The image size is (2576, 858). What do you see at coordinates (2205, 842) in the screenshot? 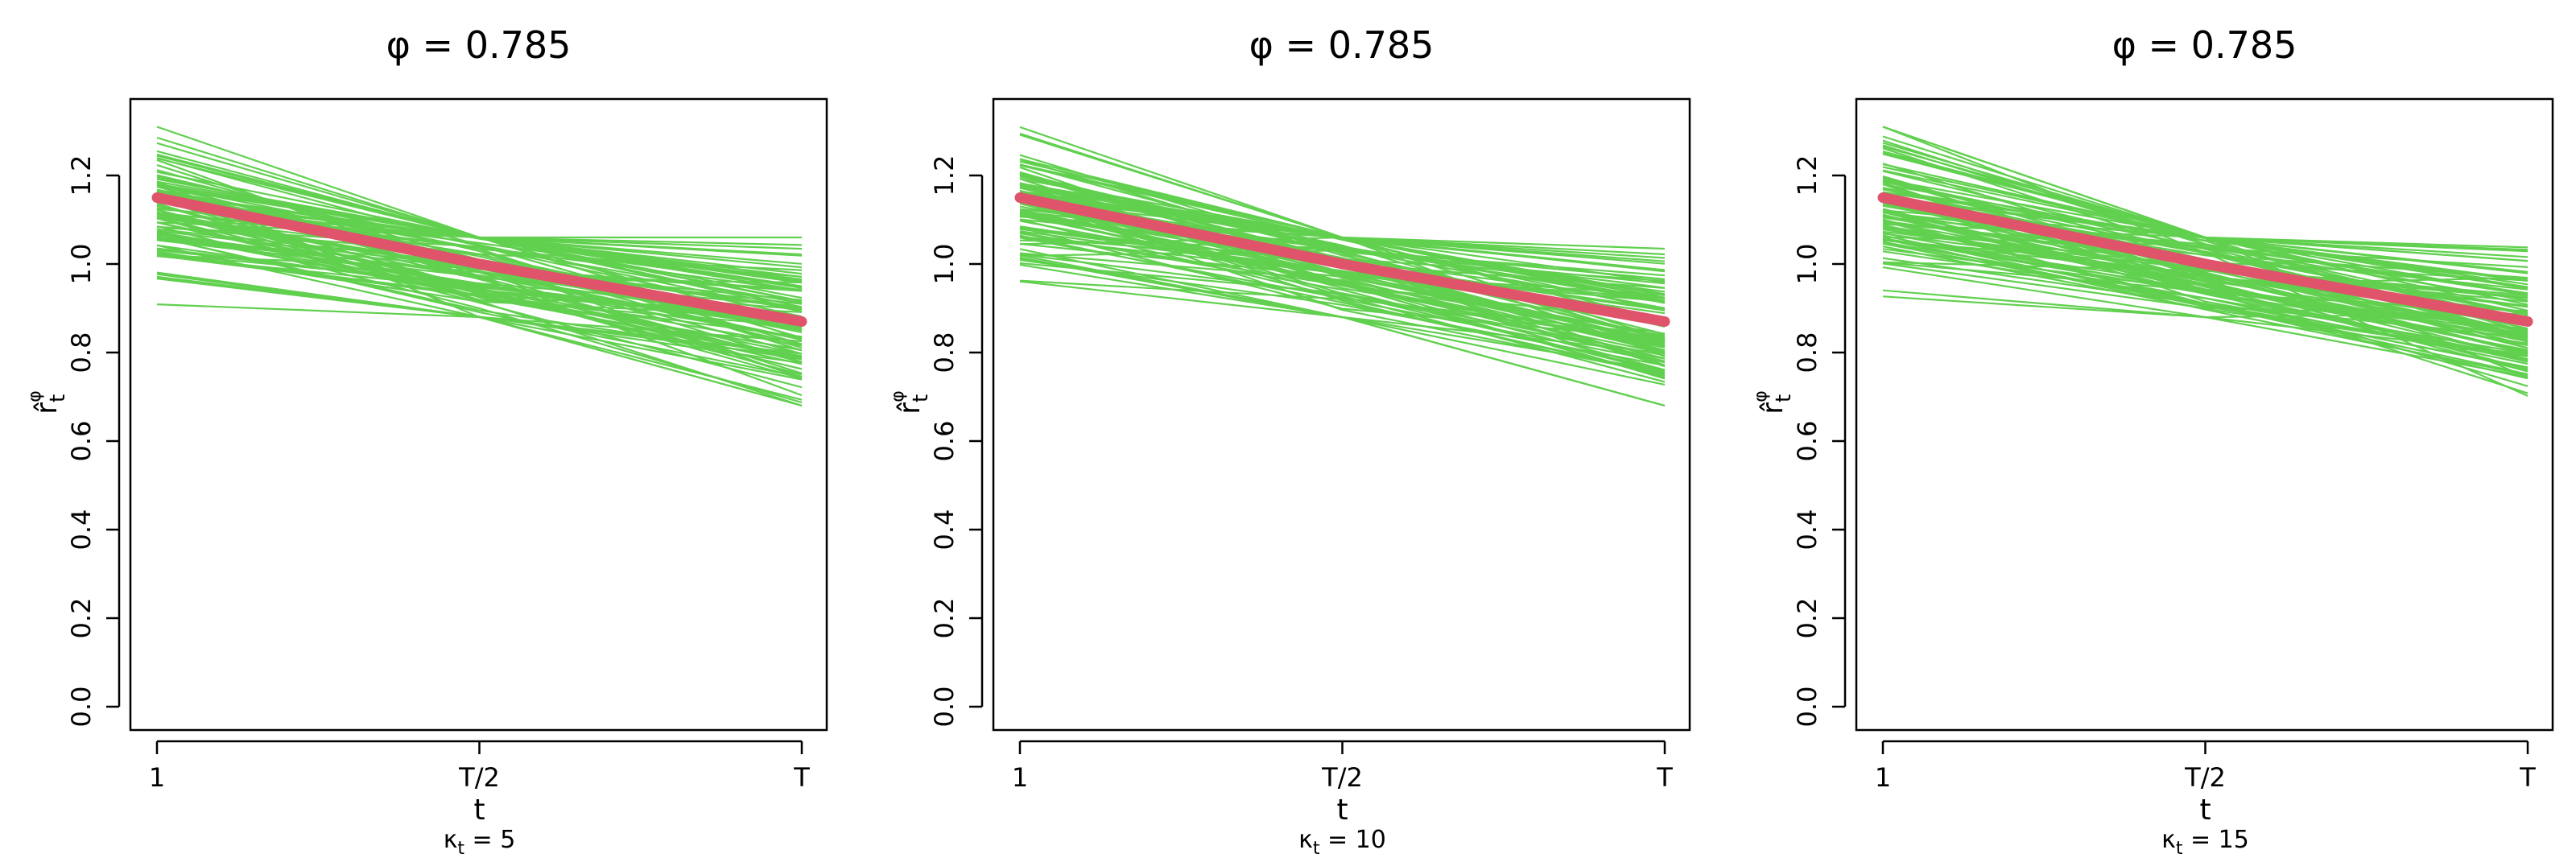
I see `panel-caption: κt = 15` at bounding box center [2205, 842].